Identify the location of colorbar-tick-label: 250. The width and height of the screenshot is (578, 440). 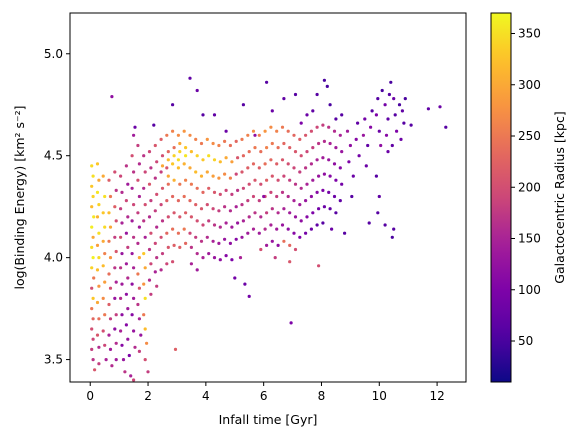
(529, 136).